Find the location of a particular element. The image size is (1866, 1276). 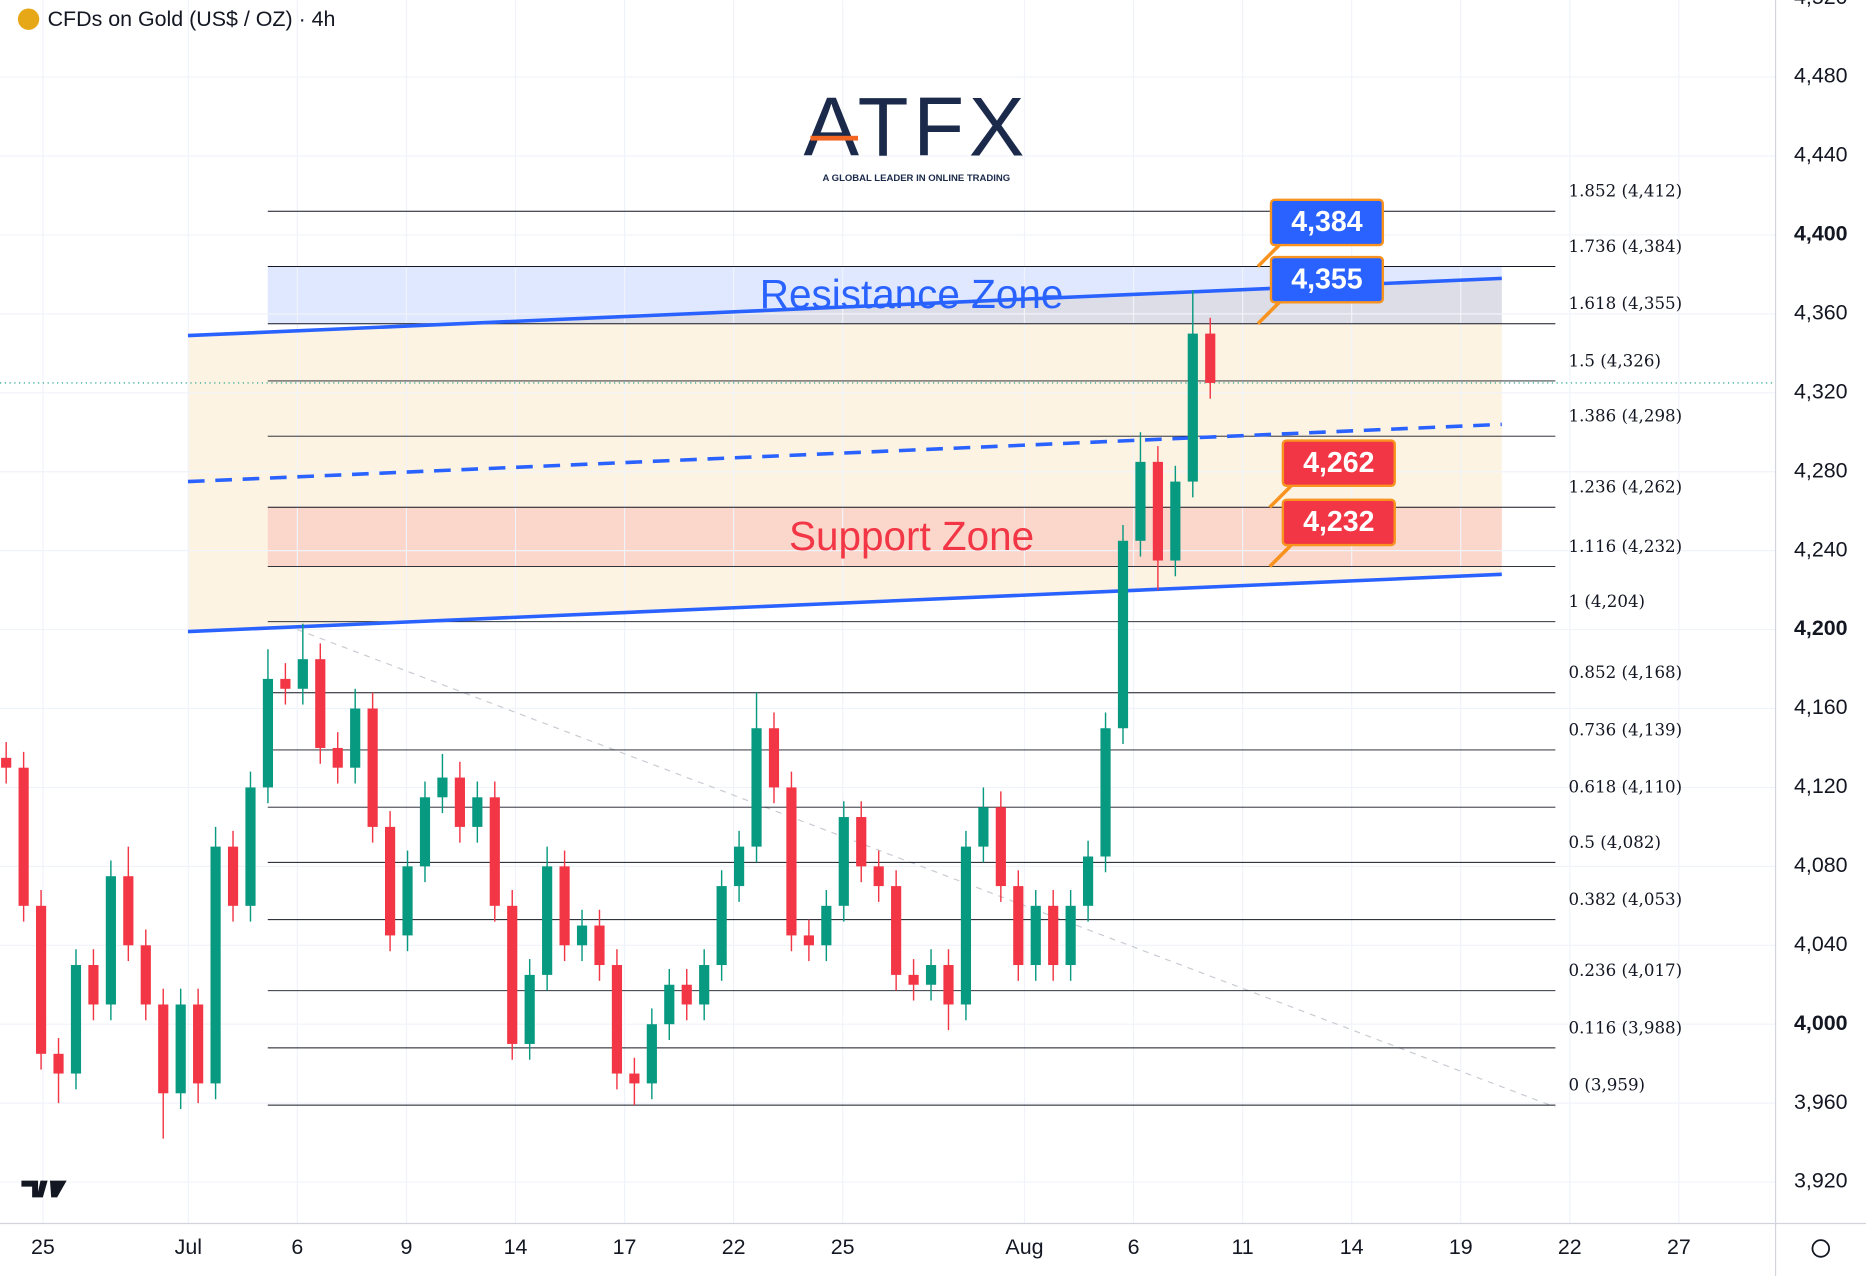

x-tick-label: 14 is located at coordinates (516, 1247).